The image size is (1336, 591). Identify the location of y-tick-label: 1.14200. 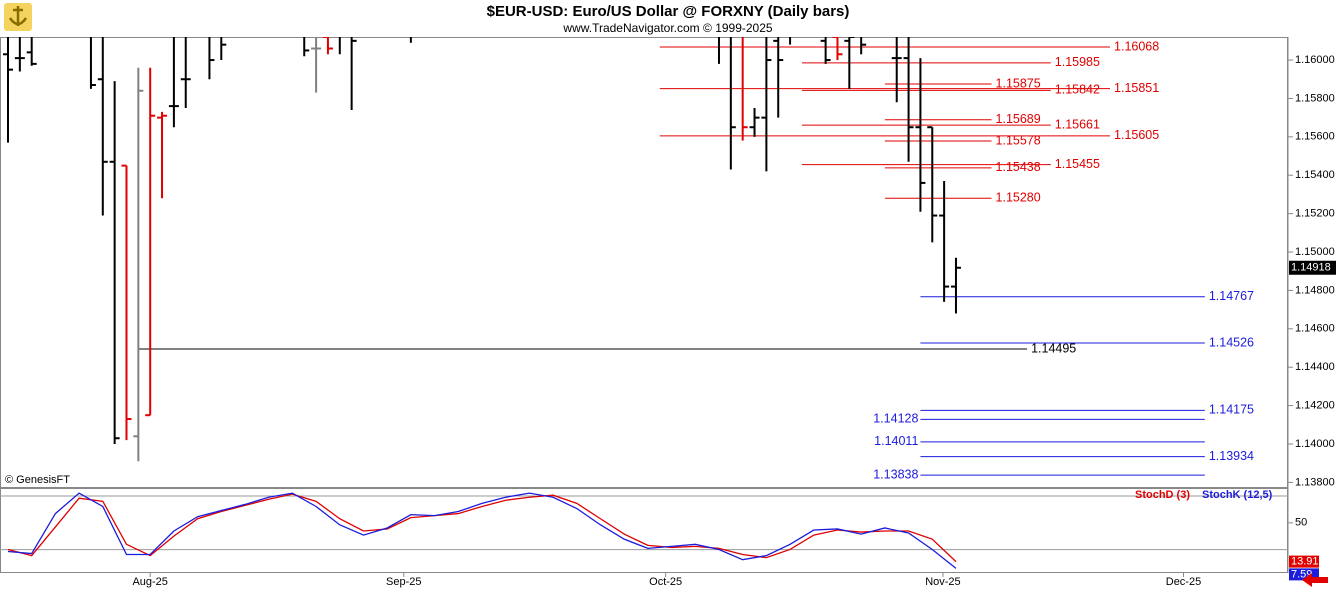
(1315, 406).